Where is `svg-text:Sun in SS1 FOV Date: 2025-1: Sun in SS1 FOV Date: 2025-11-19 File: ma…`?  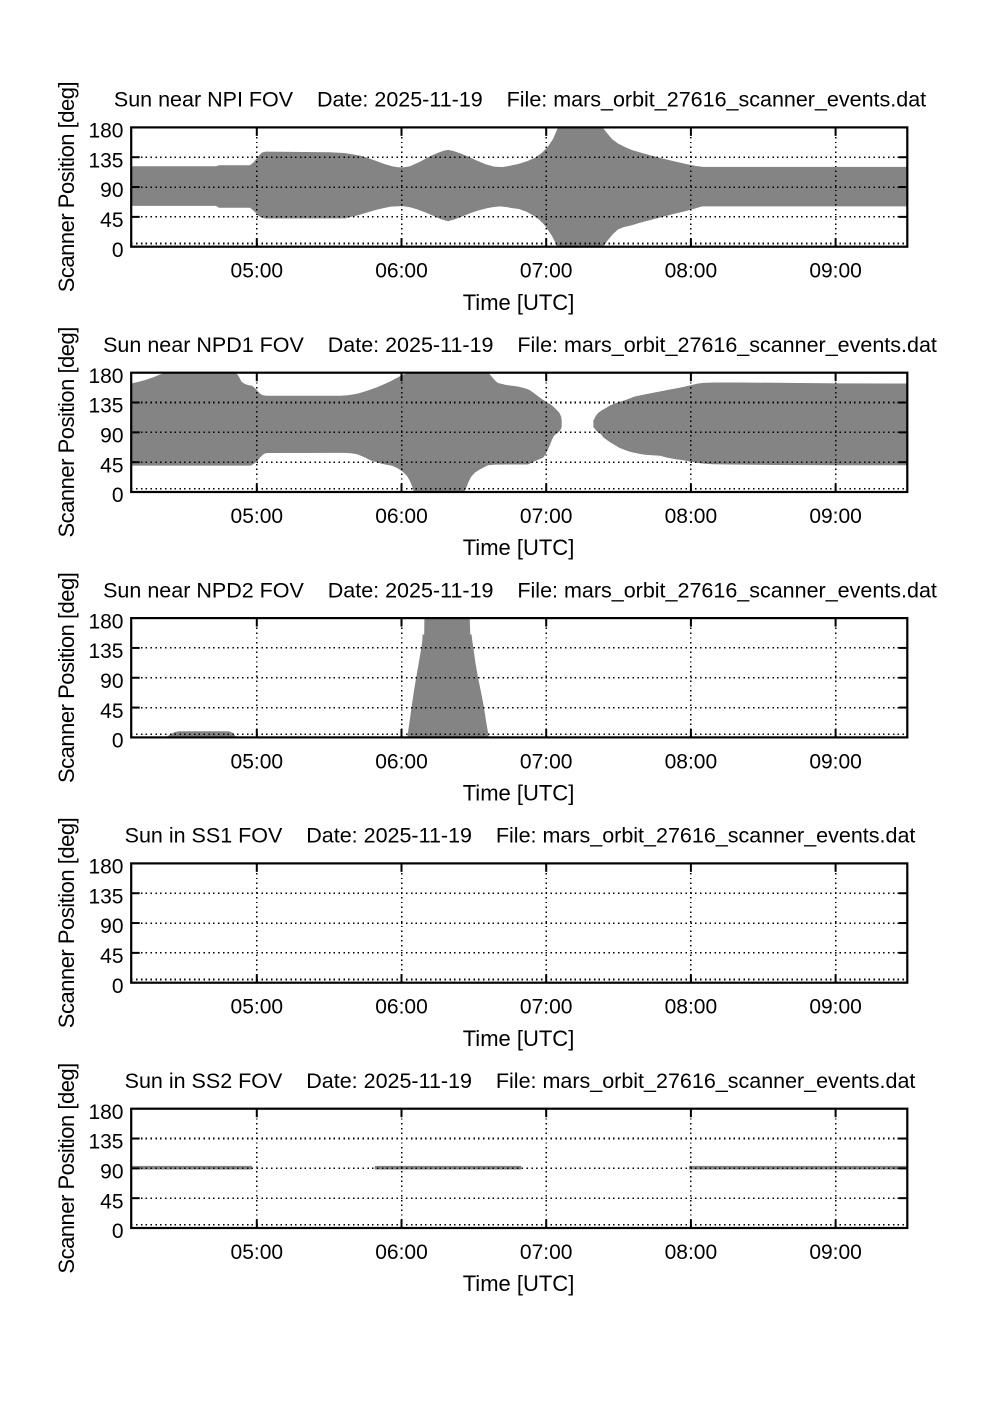 svg-text:Sun in SS1 FOV Date: 2025-1: Sun in SS1 FOV Date: 2025-11-19 File: ma… is located at coordinates (520, 836).